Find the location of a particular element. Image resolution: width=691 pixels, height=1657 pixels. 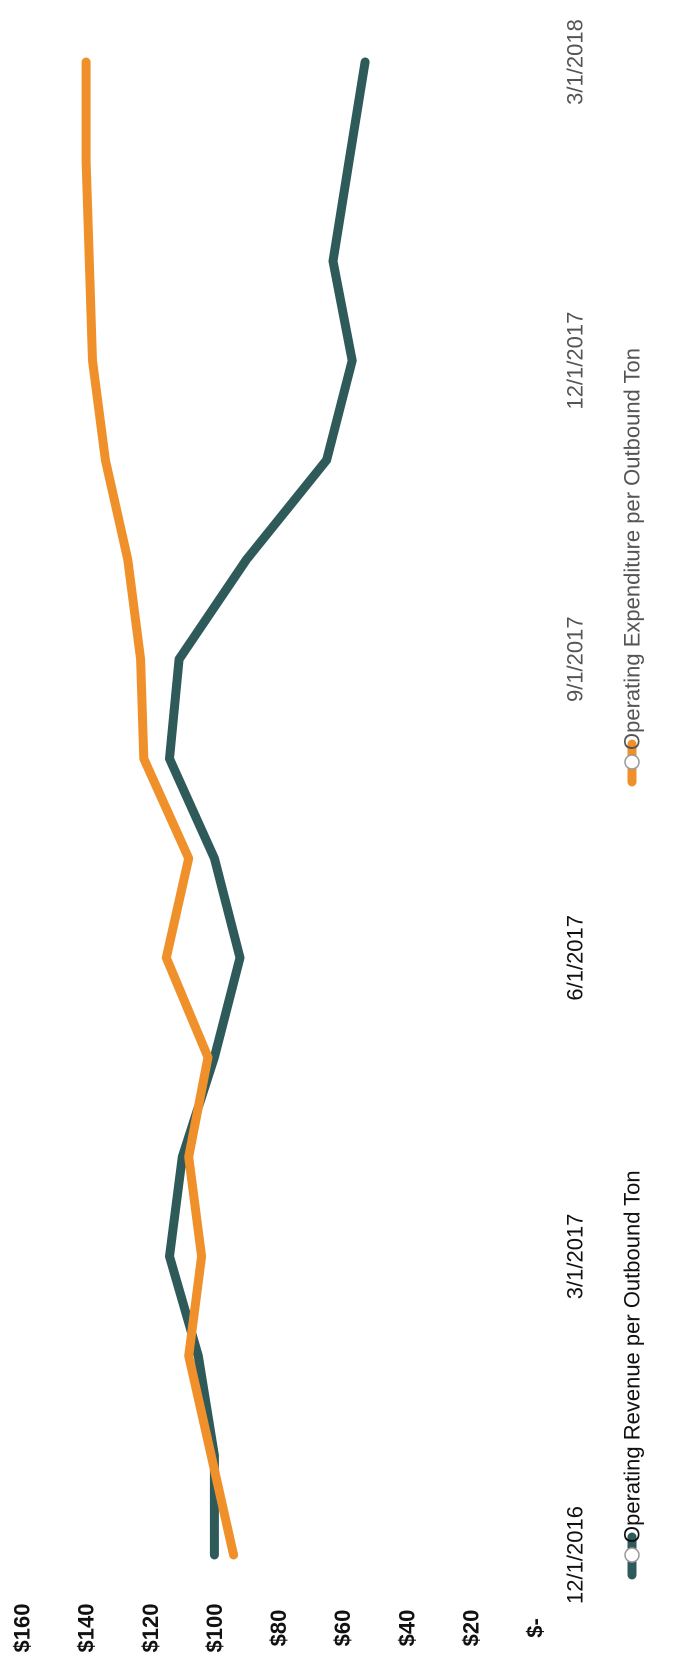

legend-entry-expenditure: Operating Expenditure per Outbound Ton is located at coordinates (632, 567).